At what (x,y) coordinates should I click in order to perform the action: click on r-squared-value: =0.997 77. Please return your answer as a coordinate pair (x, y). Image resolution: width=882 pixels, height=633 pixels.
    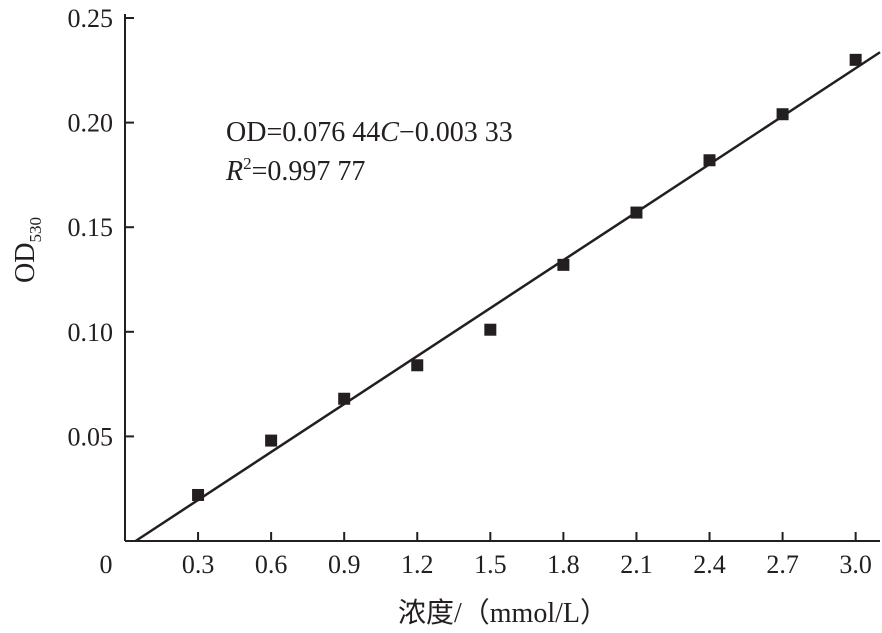
    Looking at the image, I should click on (309, 171).